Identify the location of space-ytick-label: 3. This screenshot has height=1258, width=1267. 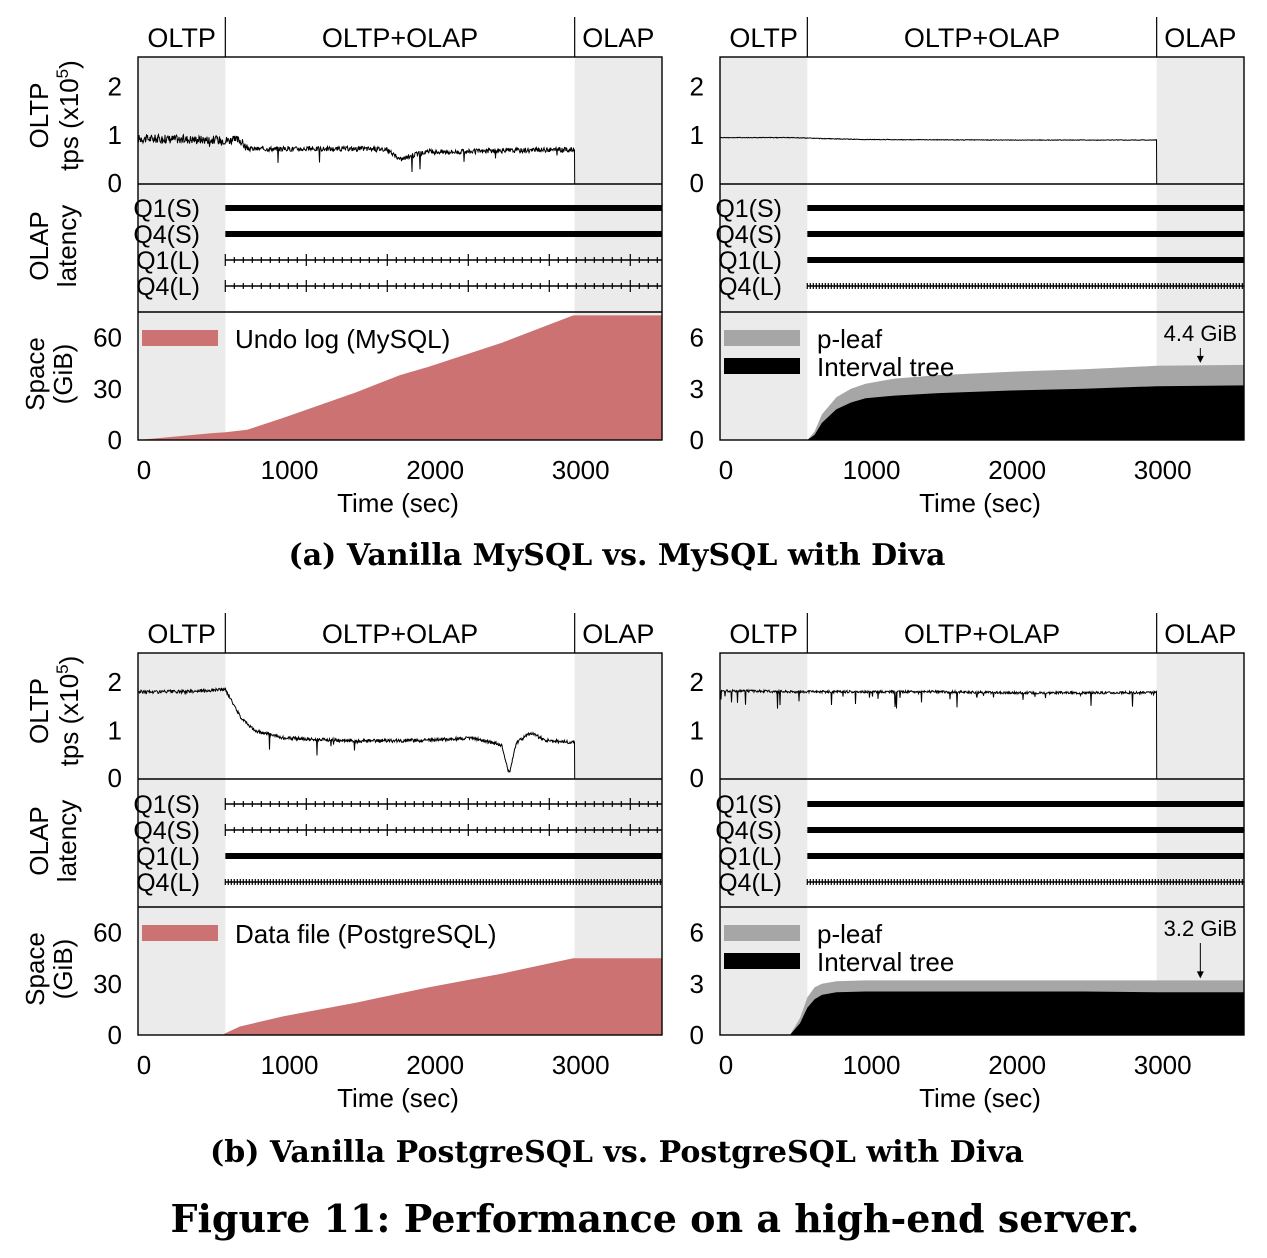
(697, 984).